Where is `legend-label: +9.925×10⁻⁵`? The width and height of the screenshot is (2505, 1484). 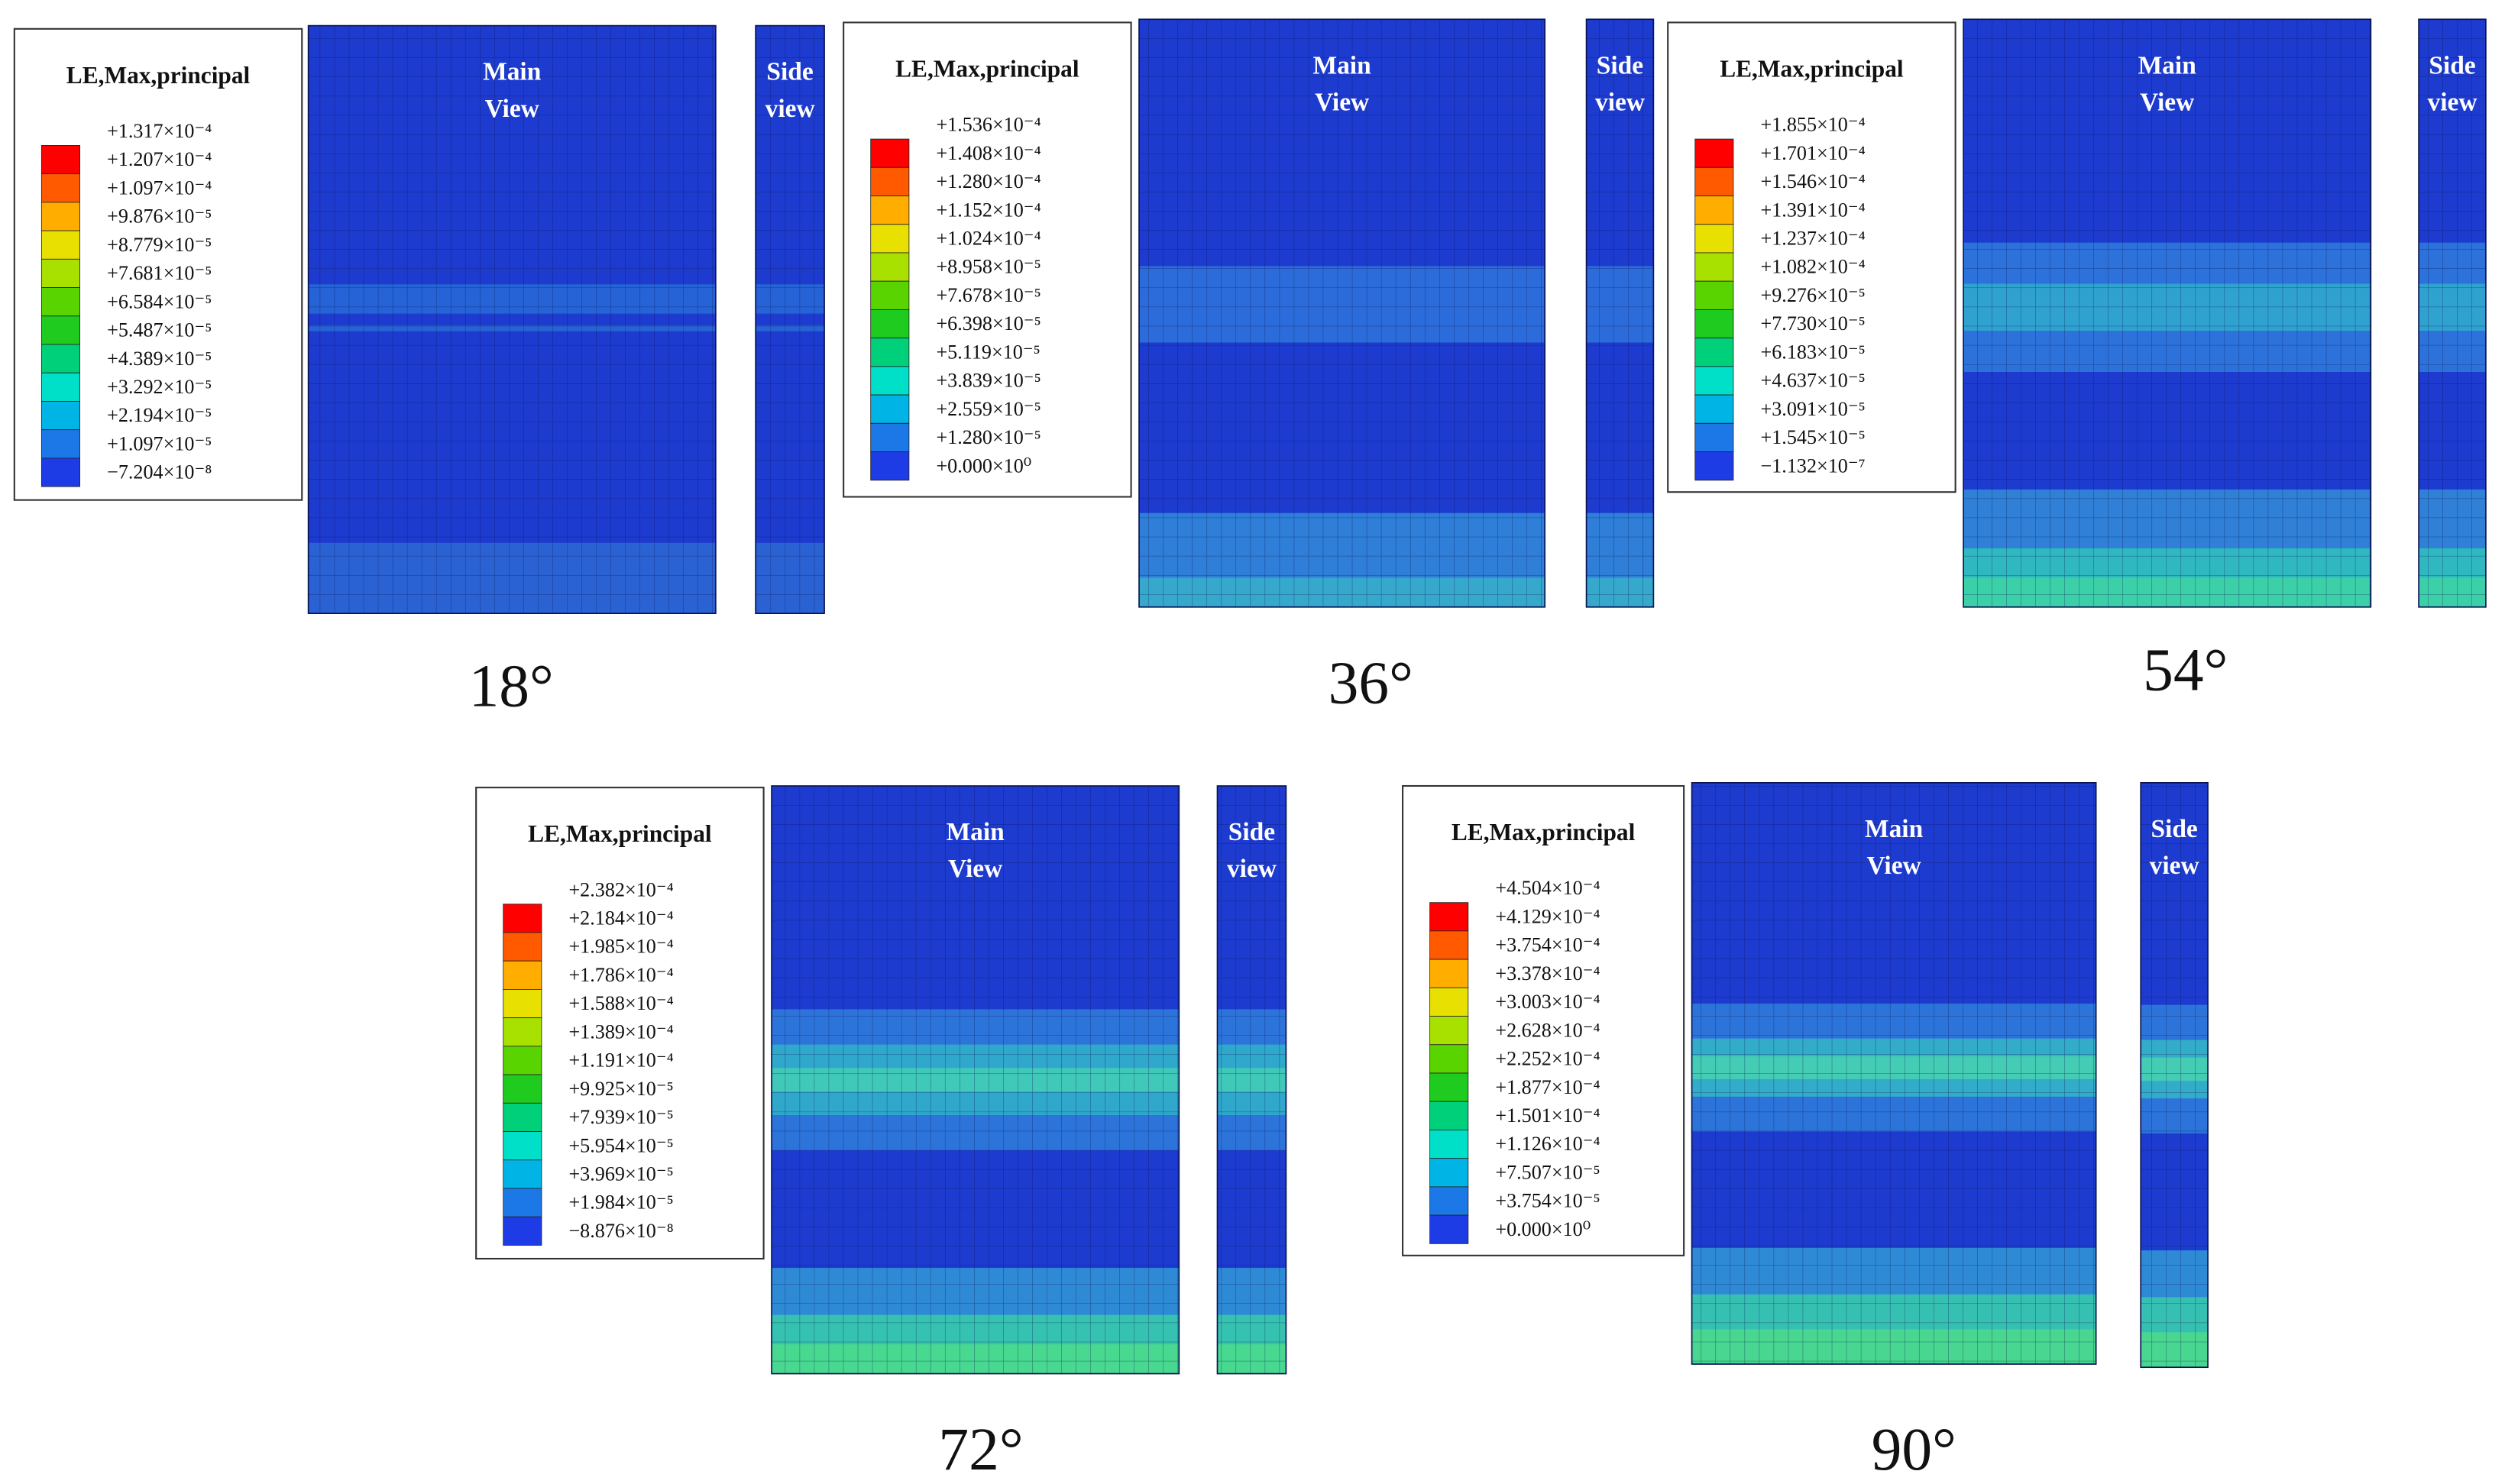
legend-label: +9.925×10⁻⁵ is located at coordinates (620, 1089).